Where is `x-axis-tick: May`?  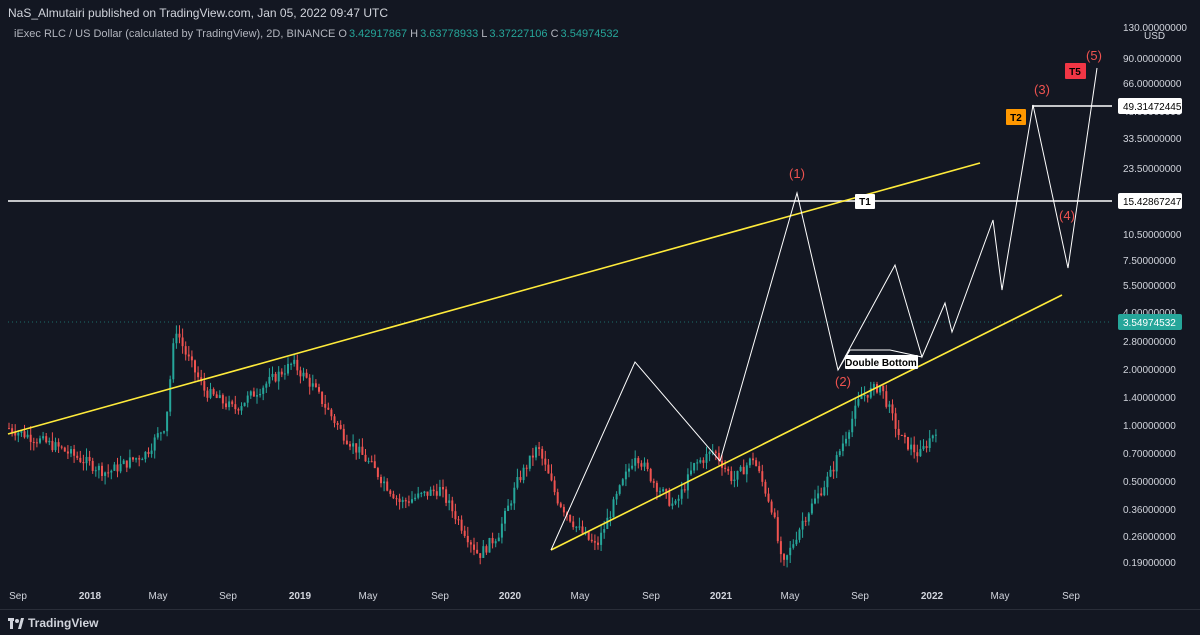
x-axis-tick: May is located at coordinates (368, 596).